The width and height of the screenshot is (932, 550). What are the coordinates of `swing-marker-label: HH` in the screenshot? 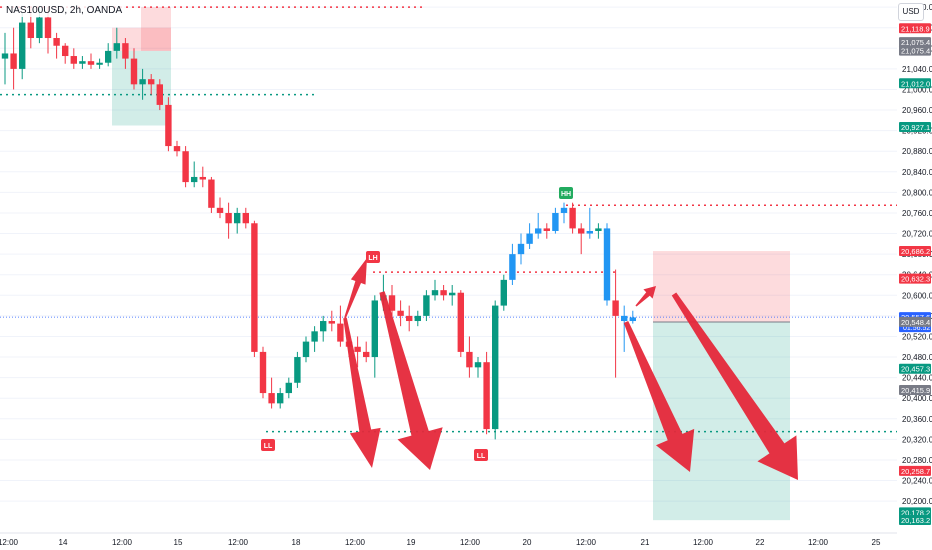 It's located at (566, 194).